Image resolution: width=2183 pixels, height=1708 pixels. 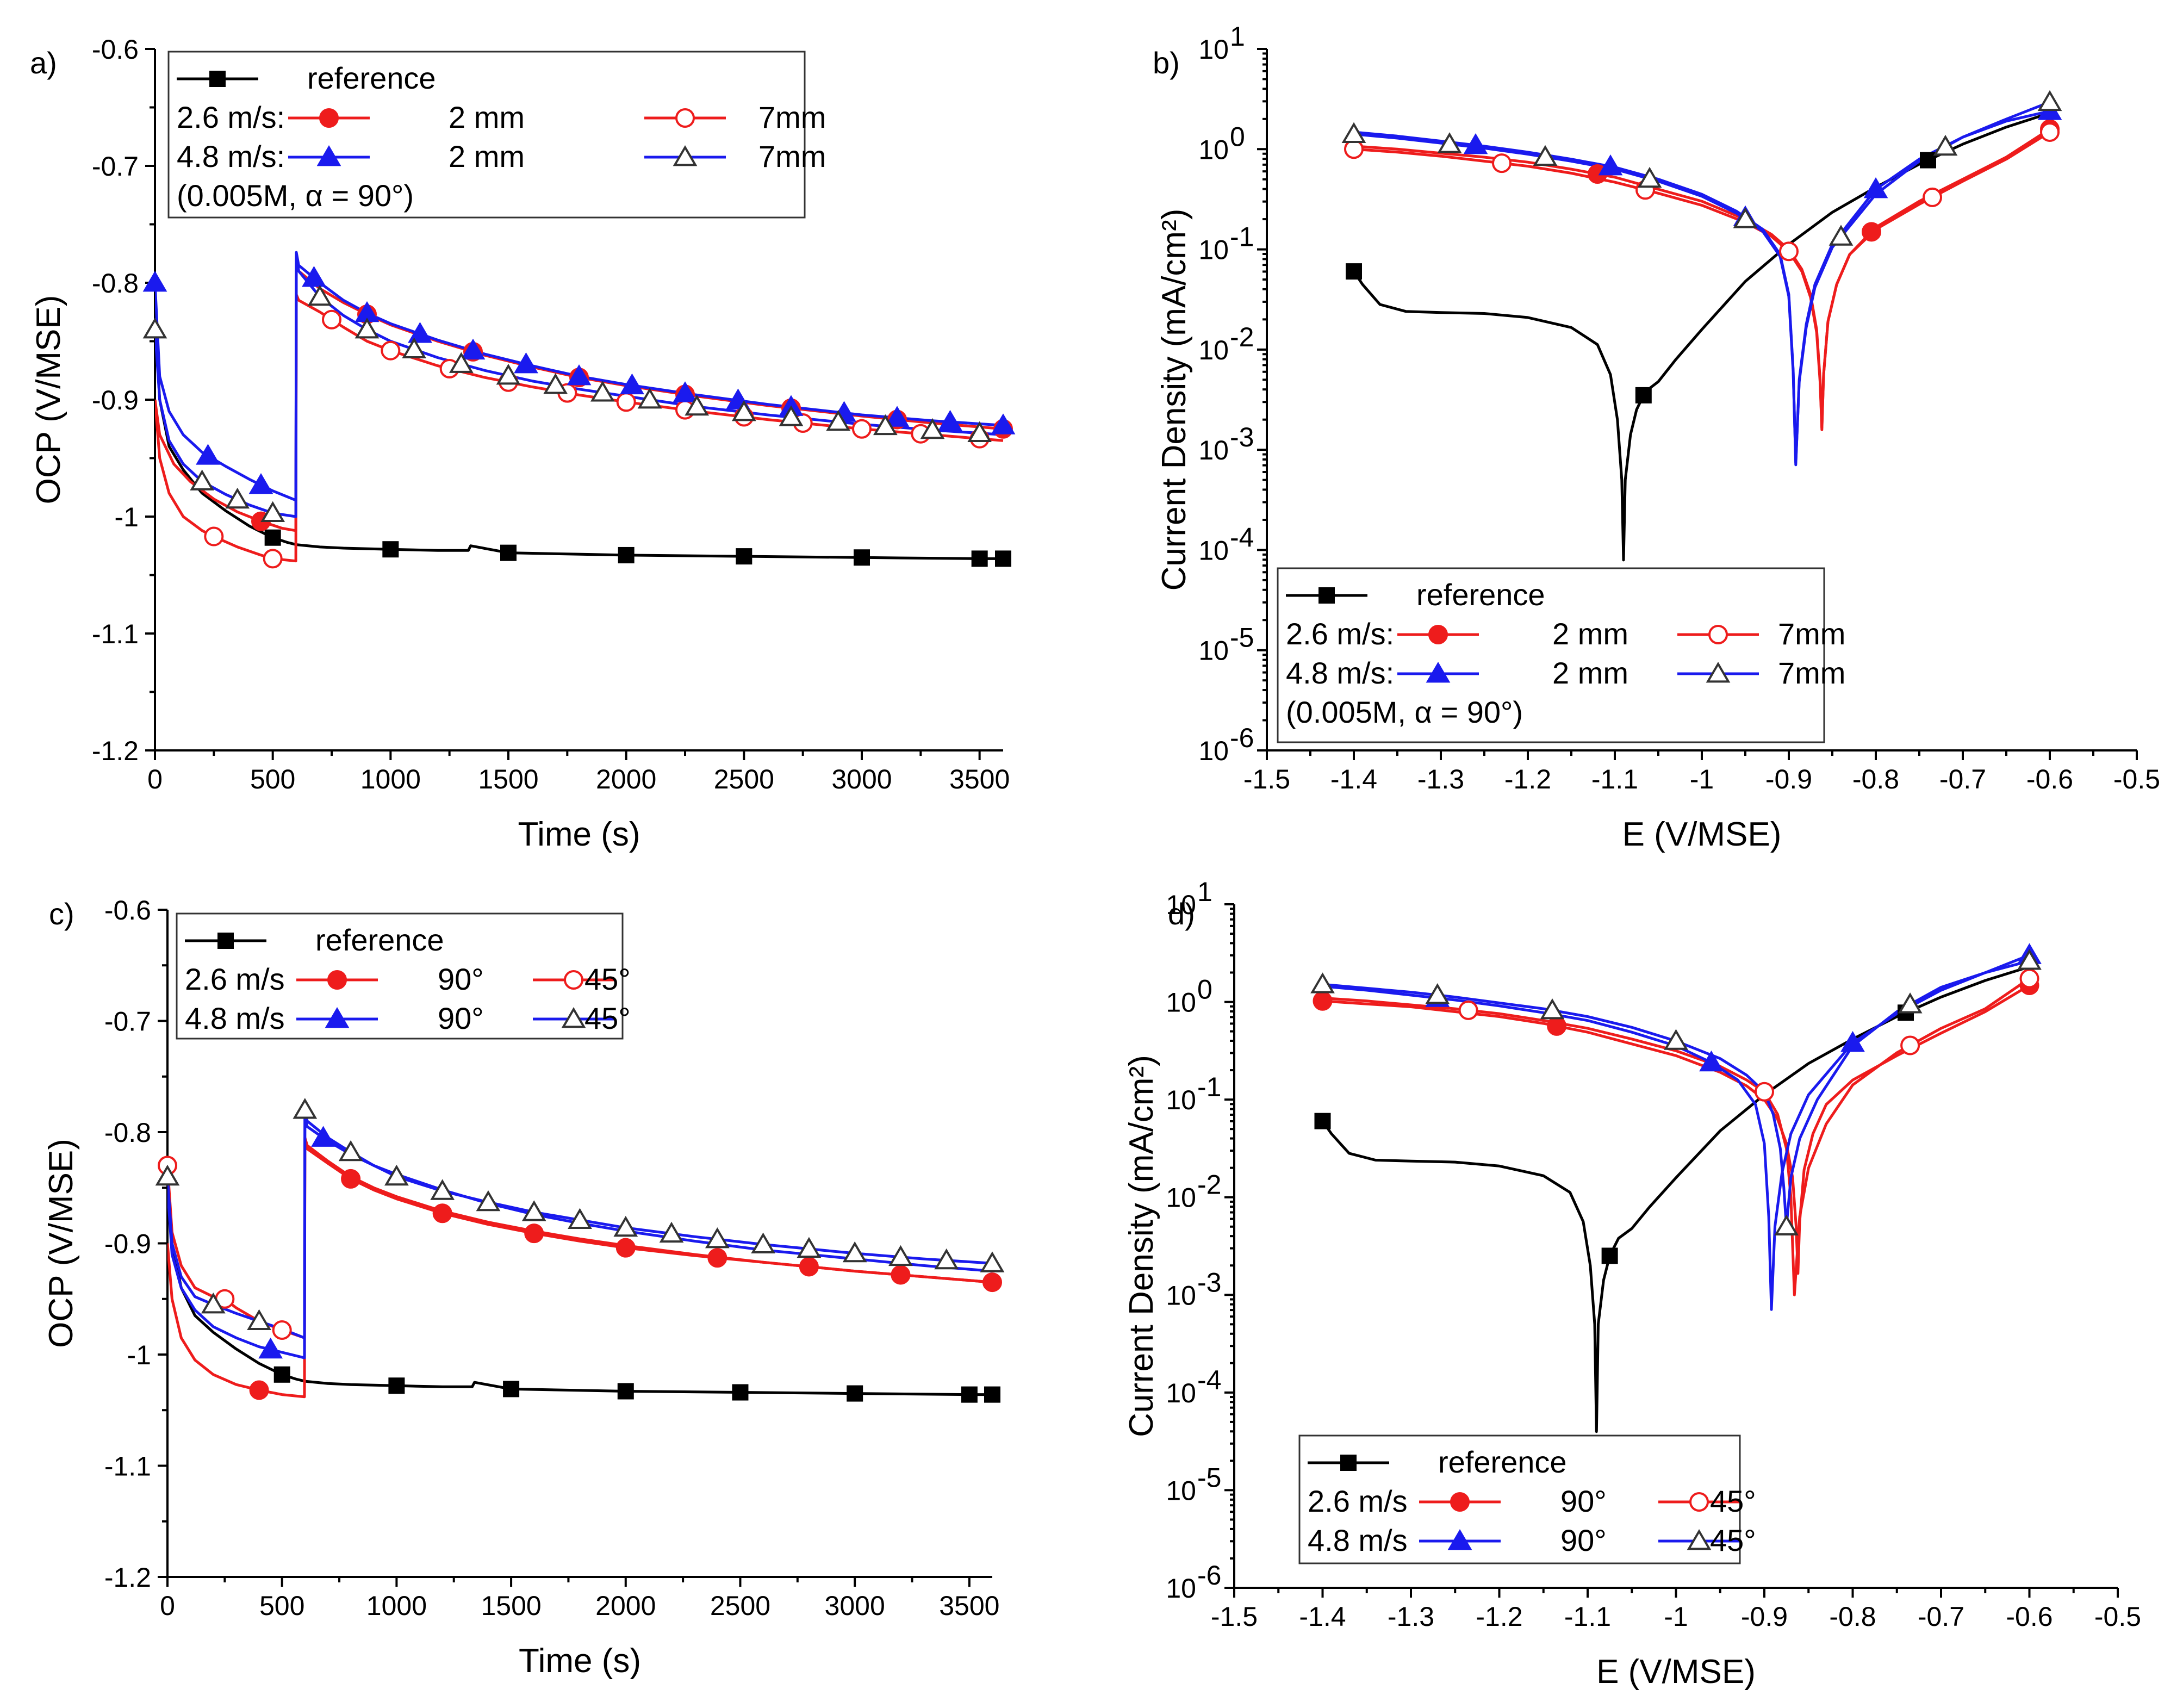 I want to click on data-point-c_b90, so click(x=323, y=1136).